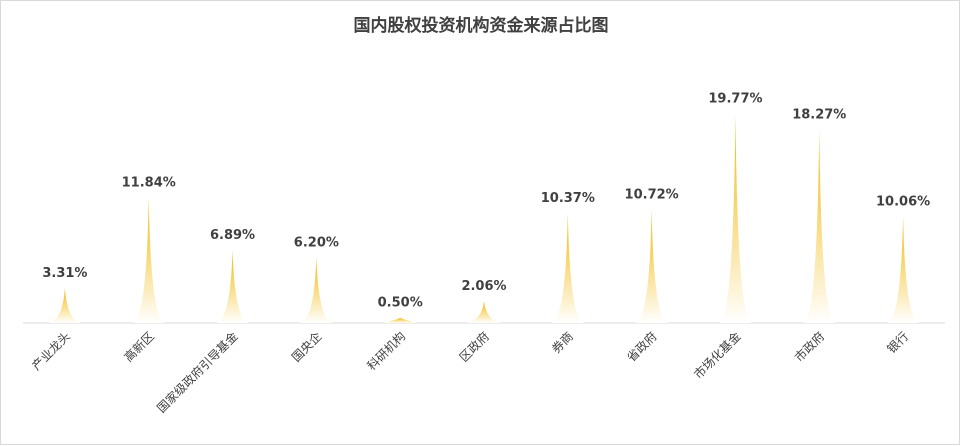  I want to click on data-label: 2.06%, so click(483, 286).